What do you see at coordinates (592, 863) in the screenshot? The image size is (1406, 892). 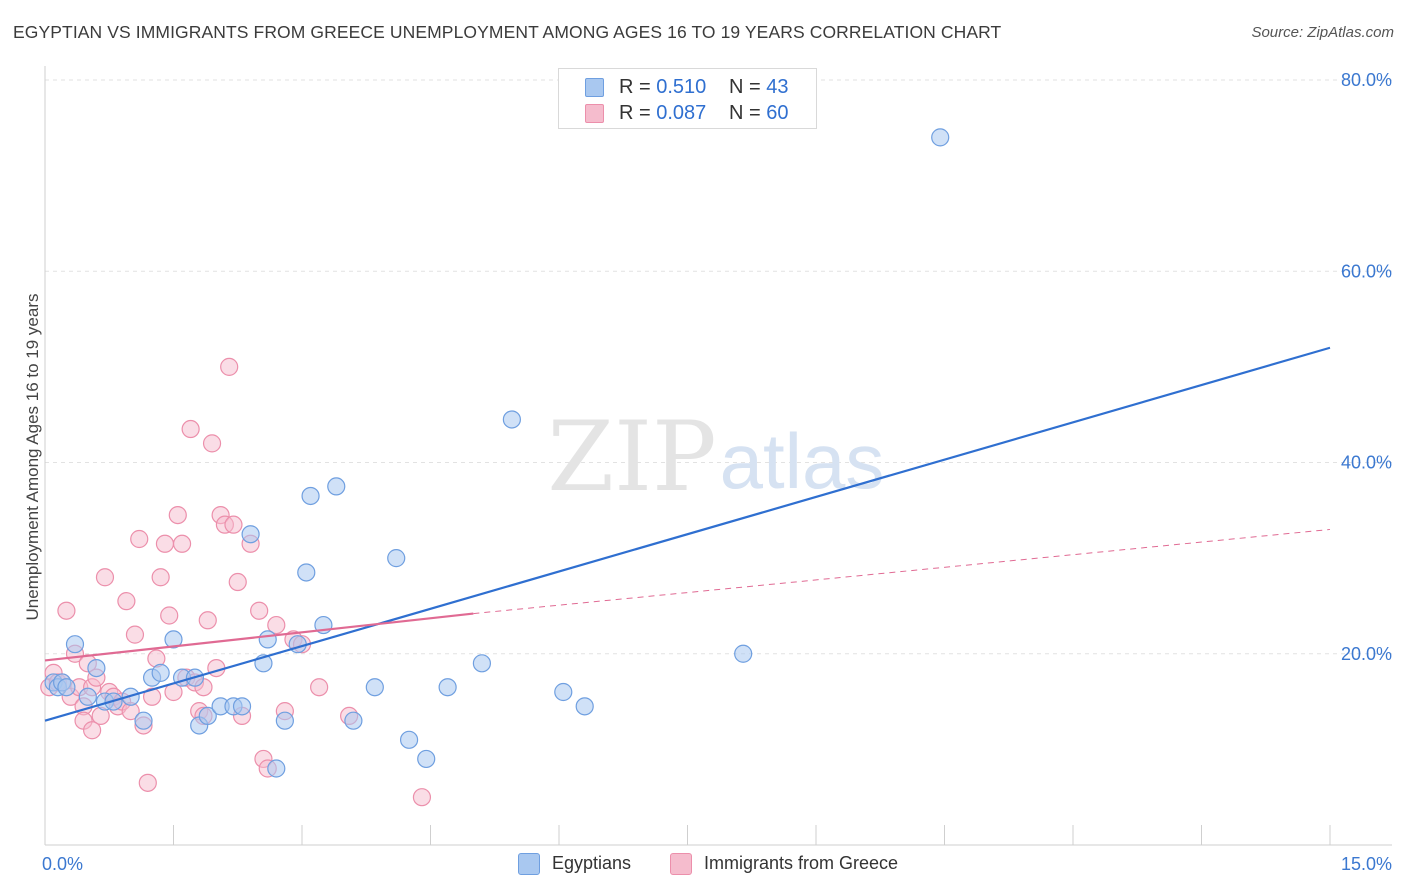 I see `legend-label: Egyptians` at bounding box center [592, 863].